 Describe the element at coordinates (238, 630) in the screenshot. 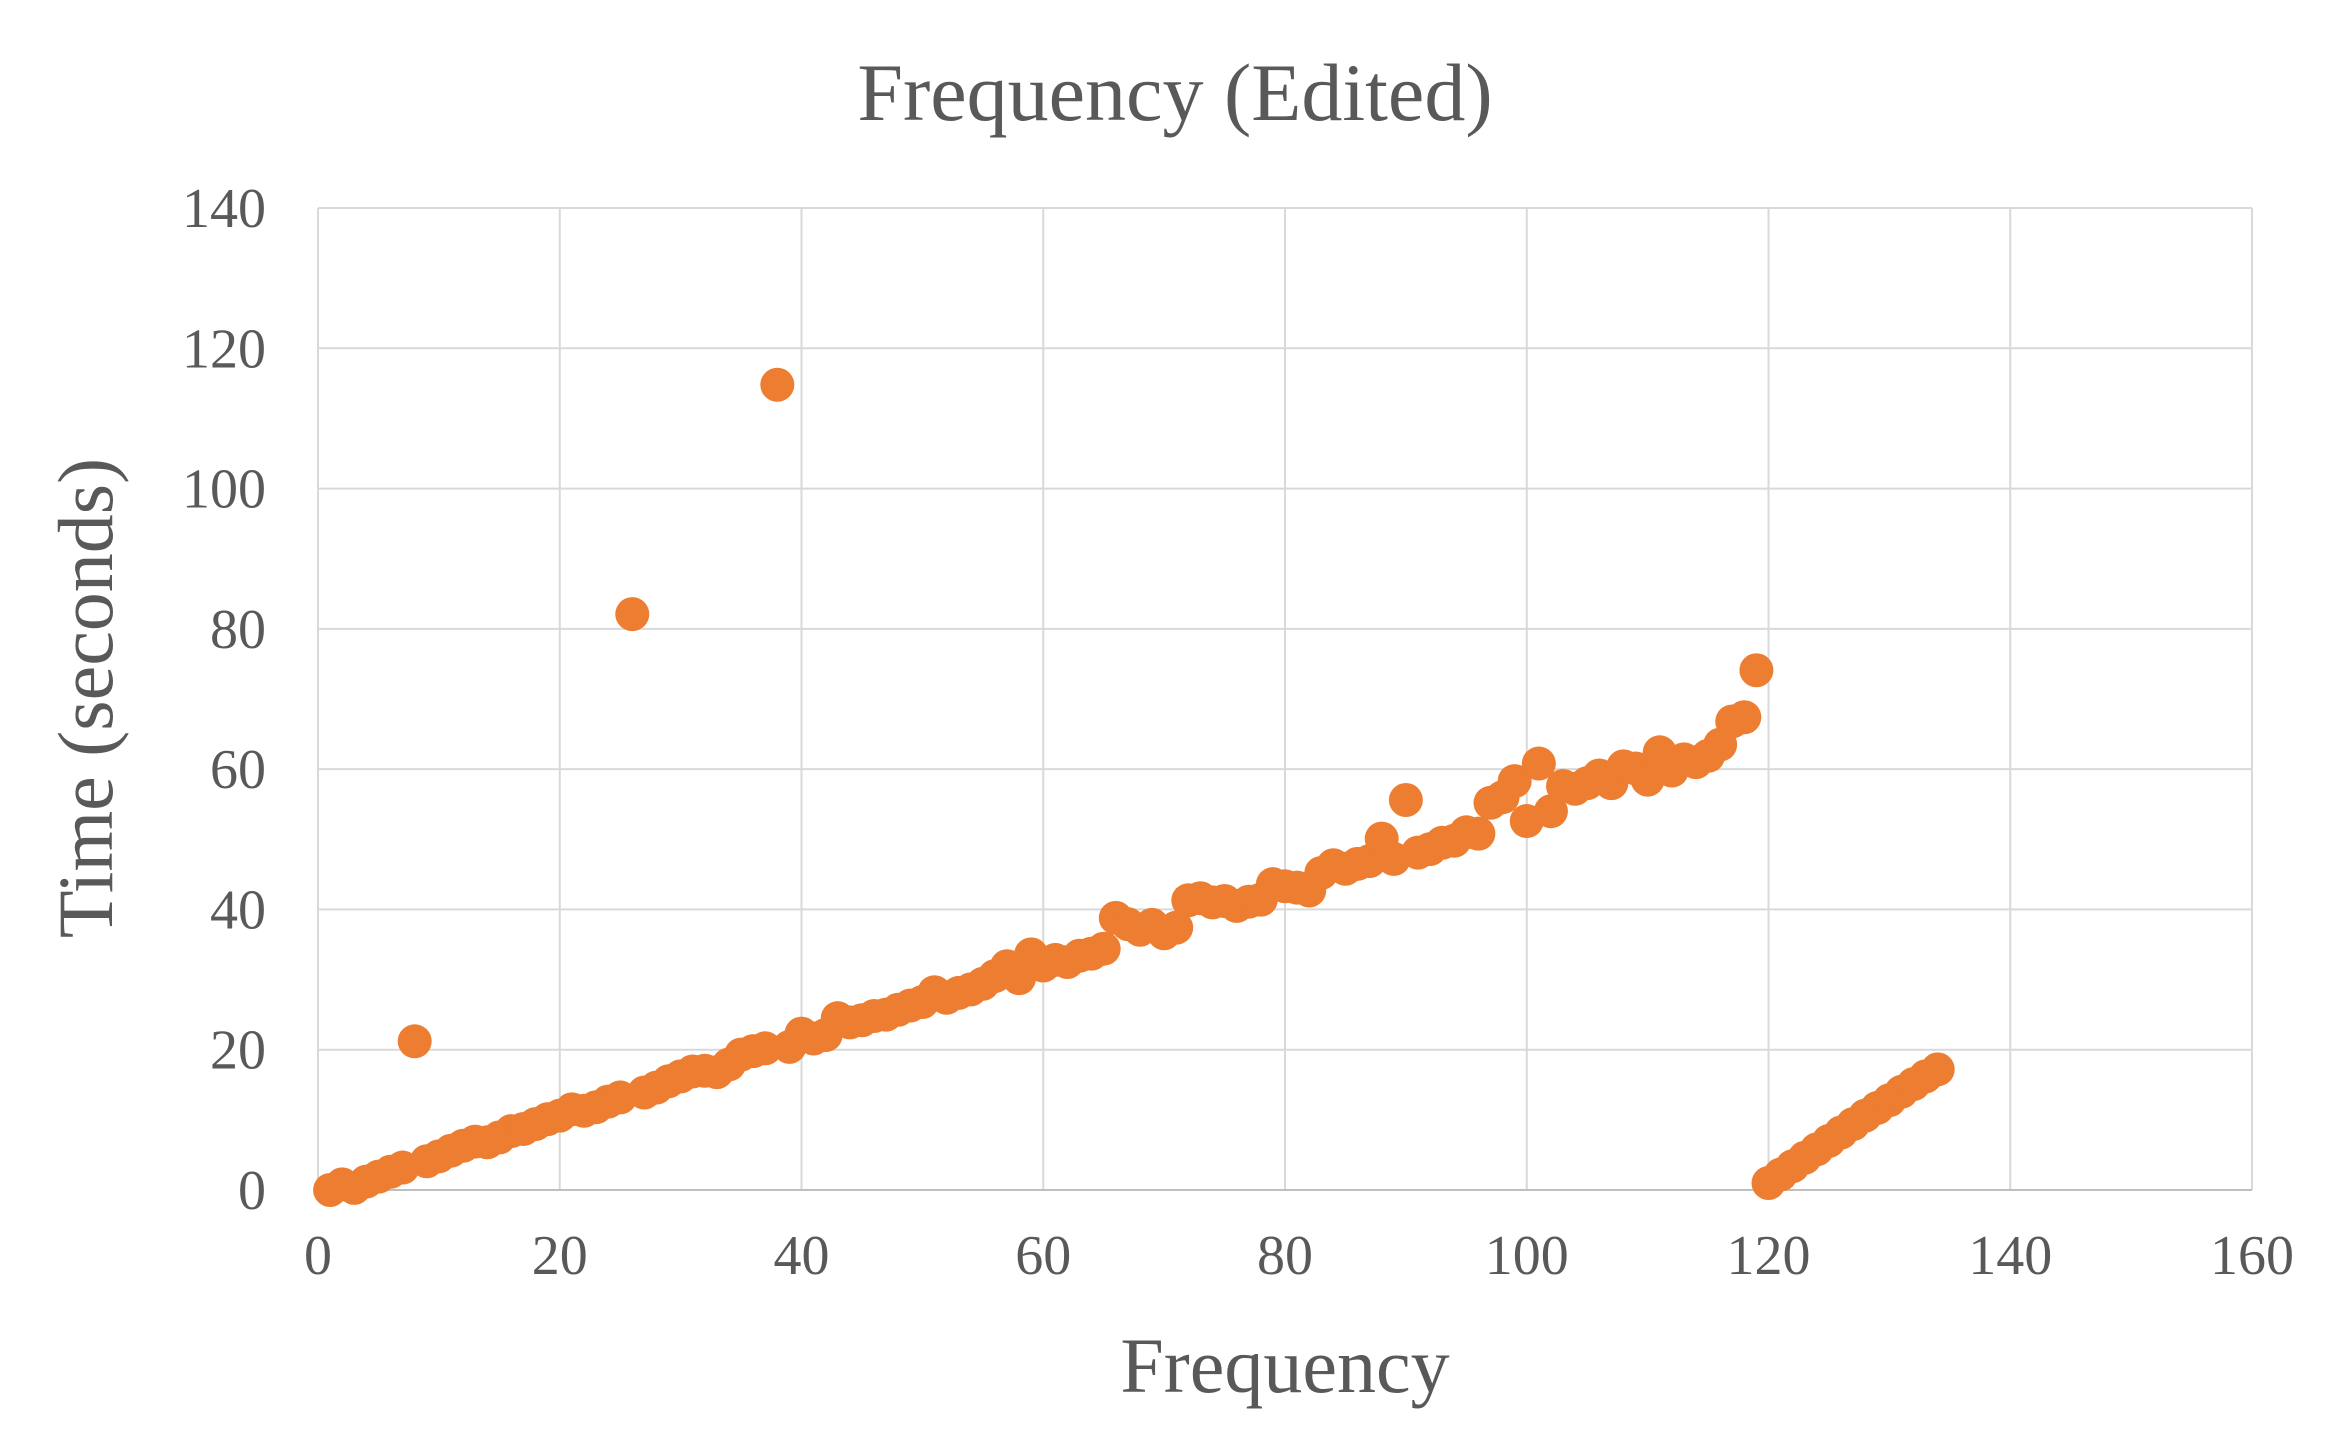

I see `y-tick-label: 80` at that location.